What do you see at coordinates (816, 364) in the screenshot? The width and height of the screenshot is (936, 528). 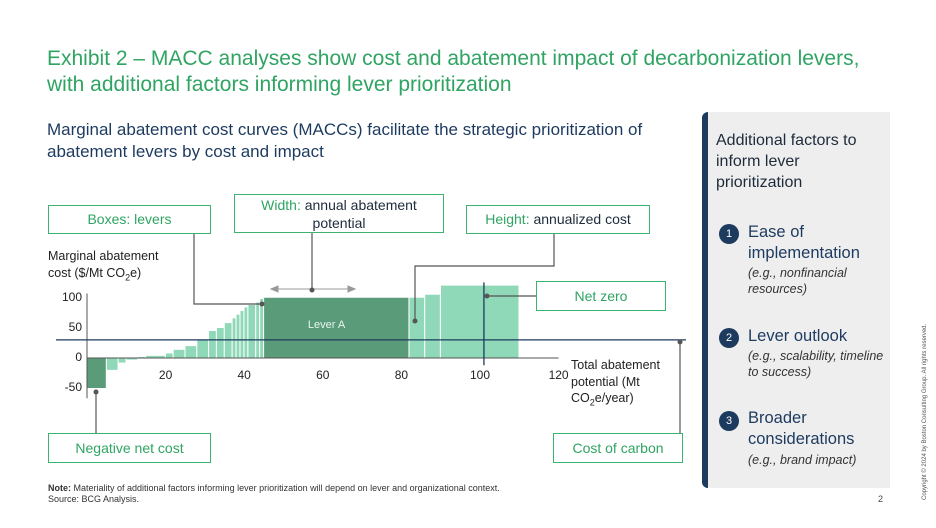 I see `factor-2-detail: (e.g., scalability, timeline to success)` at bounding box center [816, 364].